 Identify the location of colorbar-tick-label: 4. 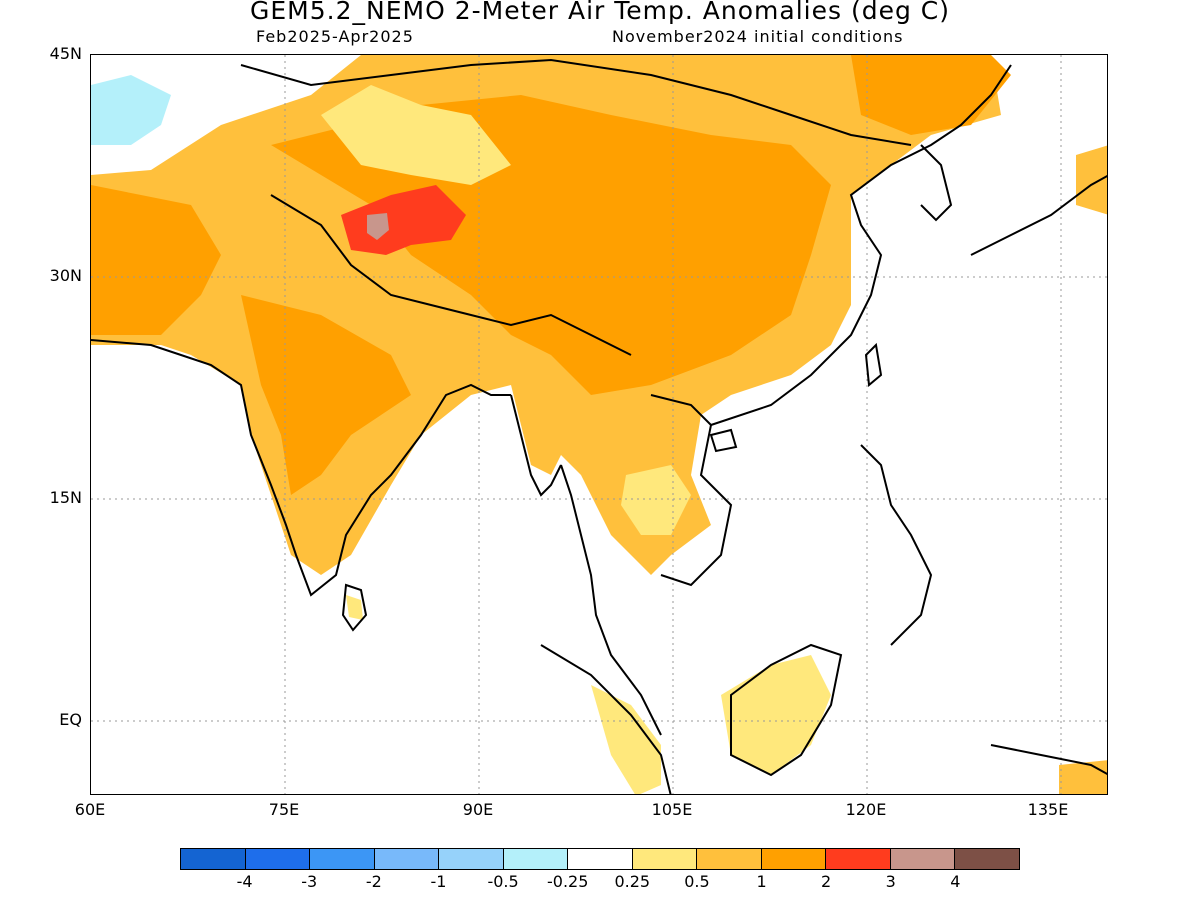
(955, 881).